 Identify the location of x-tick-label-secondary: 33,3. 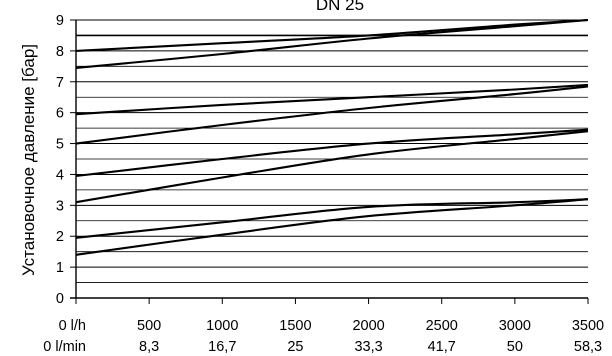
(368, 347).